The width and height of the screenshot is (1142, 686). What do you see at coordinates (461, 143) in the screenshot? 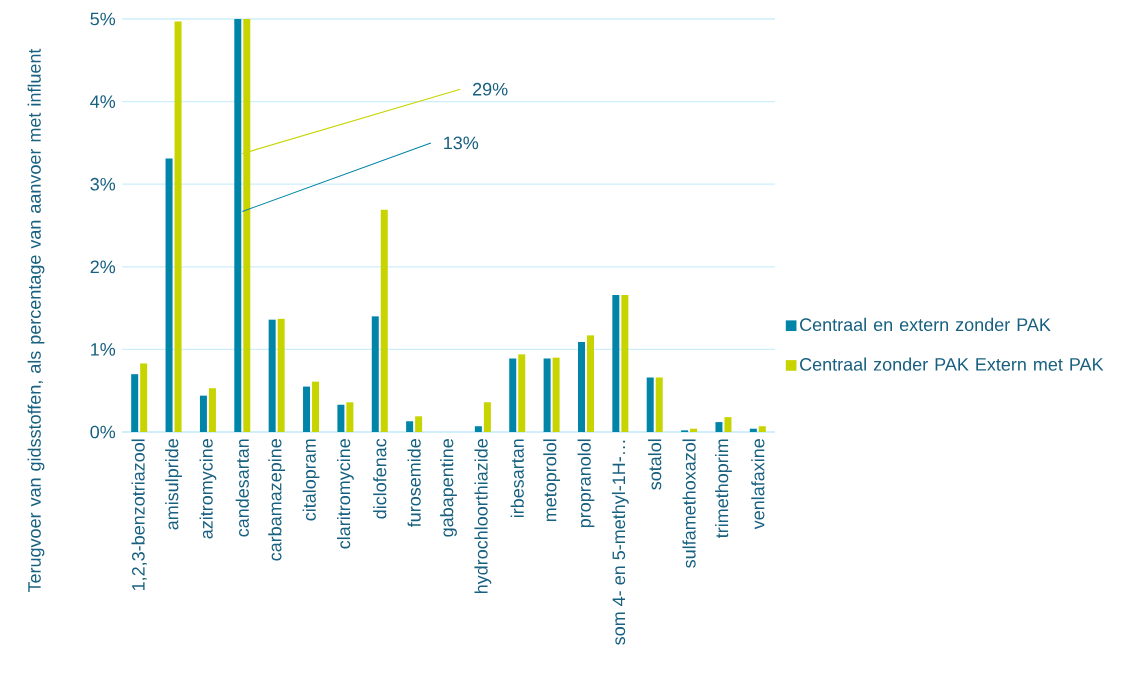
I see `annotation: 13%` at bounding box center [461, 143].